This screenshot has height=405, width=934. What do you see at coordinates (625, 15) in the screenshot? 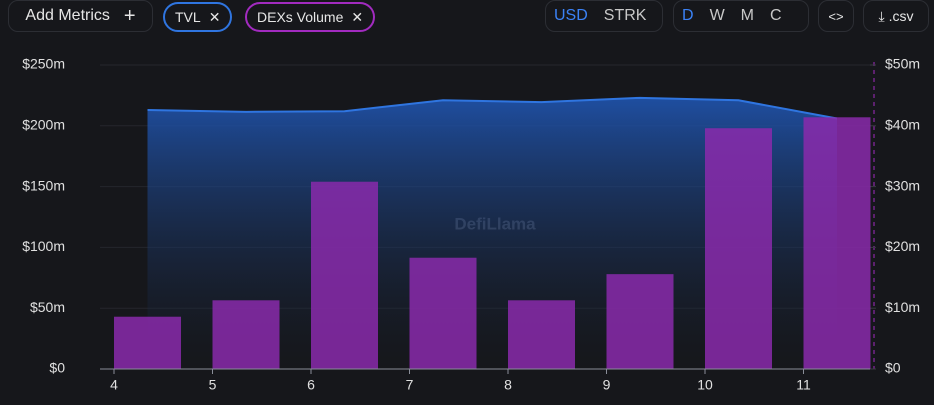
I see `currency-option: STRK` at bounding box center [625, 15].